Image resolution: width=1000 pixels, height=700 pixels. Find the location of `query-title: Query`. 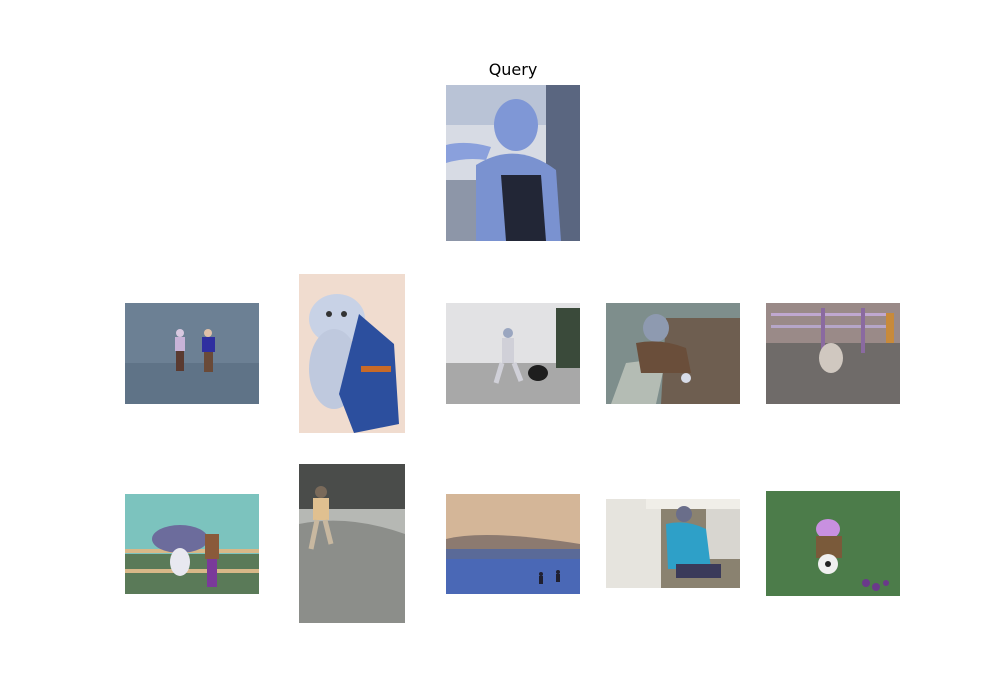

query-title: Query is located at coordinates (513, 69).